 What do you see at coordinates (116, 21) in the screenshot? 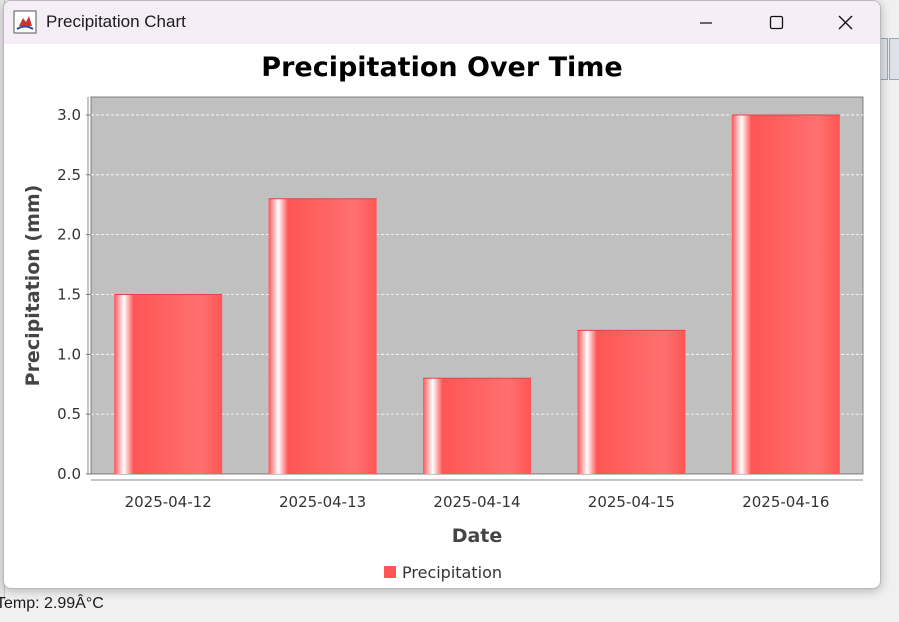
I see `window-title: Precipitation Chart` at bounding box center [116, 21].